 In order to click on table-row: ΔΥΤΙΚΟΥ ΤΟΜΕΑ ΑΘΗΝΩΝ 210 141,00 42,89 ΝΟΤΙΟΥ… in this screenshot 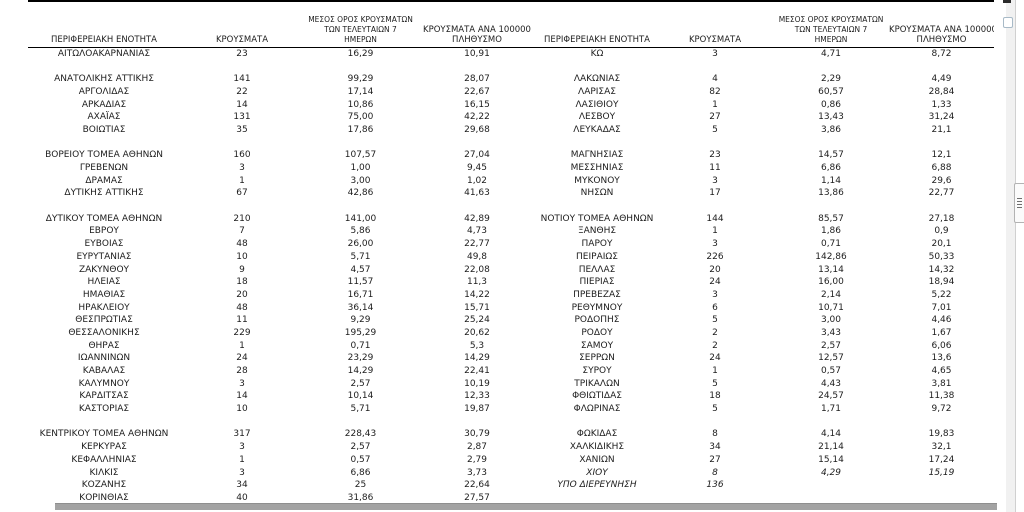, I will do `click(511, 218)`.